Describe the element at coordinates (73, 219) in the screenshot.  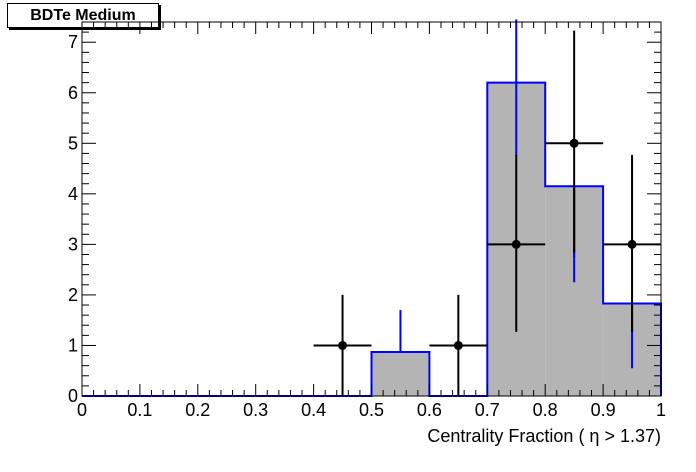
I see `y-tick-labels: 0 1 2 3 4 5 6 7` at that location.